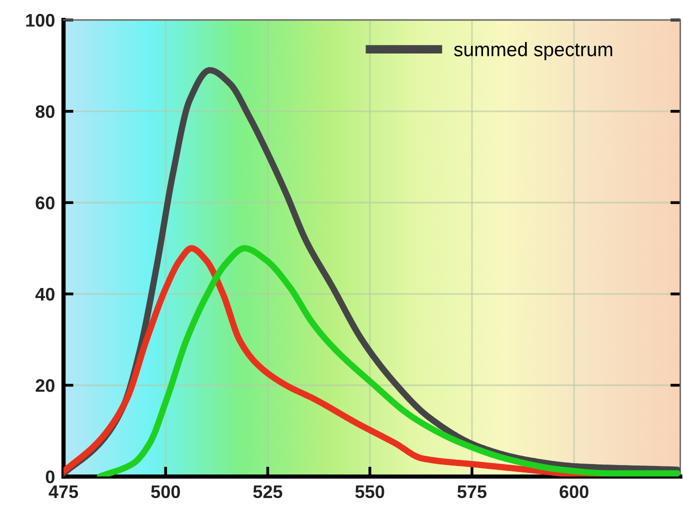  What do you see at coordinates (45, 385) in the screenshot?
I see `y-tick-label: 20` at bounding box center [45, 385].